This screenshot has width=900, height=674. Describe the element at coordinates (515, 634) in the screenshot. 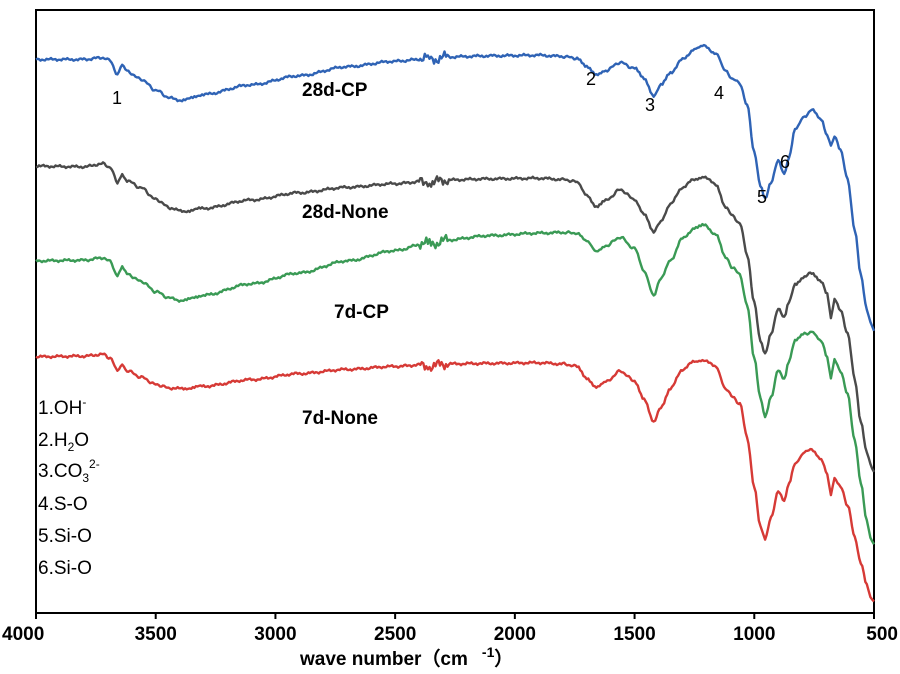

I see `x-tick-label-2000: 2000` at that location.